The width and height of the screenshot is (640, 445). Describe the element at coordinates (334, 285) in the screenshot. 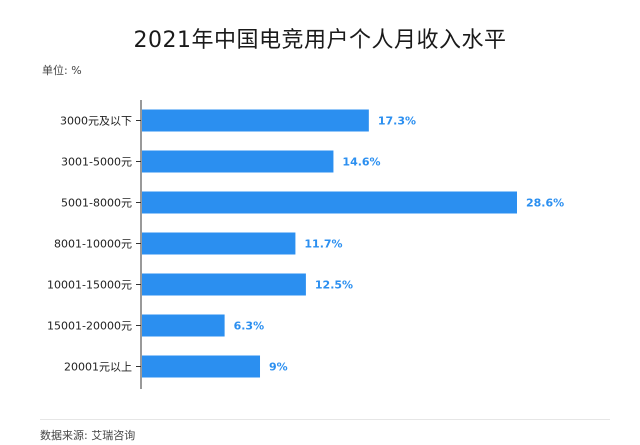

I see `data-label: 12.5%` at that location.